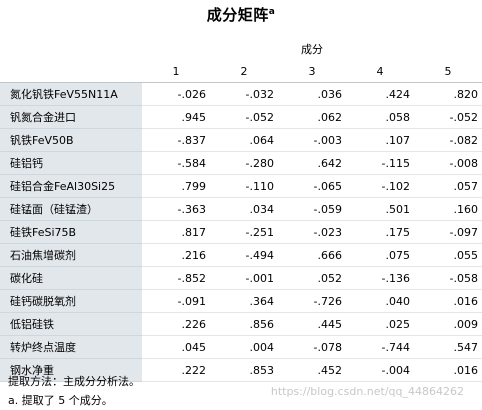 This screenshot has width=482, height=410. What do you see at coordinates (448, 163) in the screenshot?
I see `table-cell: -.008` at bounding box center [448, 163].